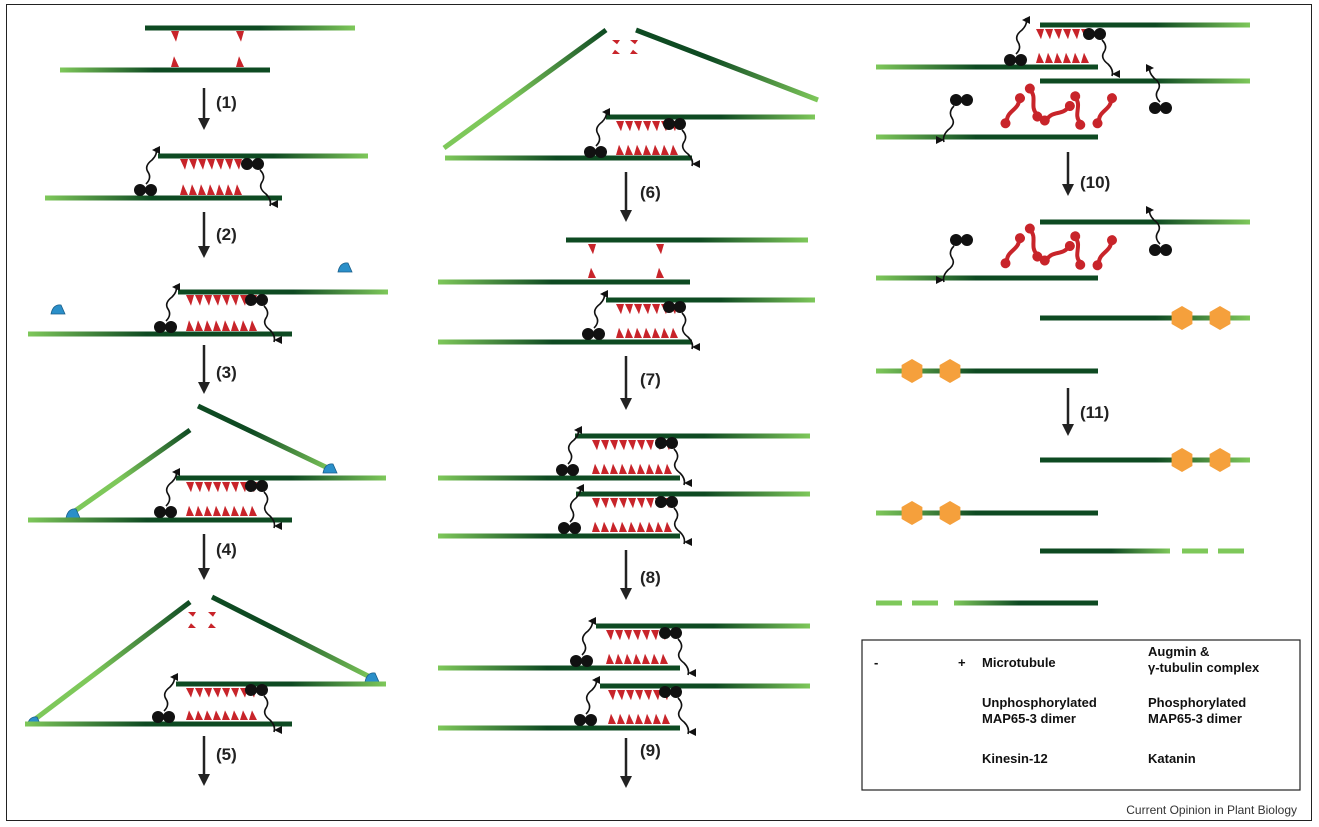  What do you see at coordinates (1204, 667) in the screenshot?
I see `legend-augmin-2: γ-tubulin complex` at bounding box center [1204, 667].